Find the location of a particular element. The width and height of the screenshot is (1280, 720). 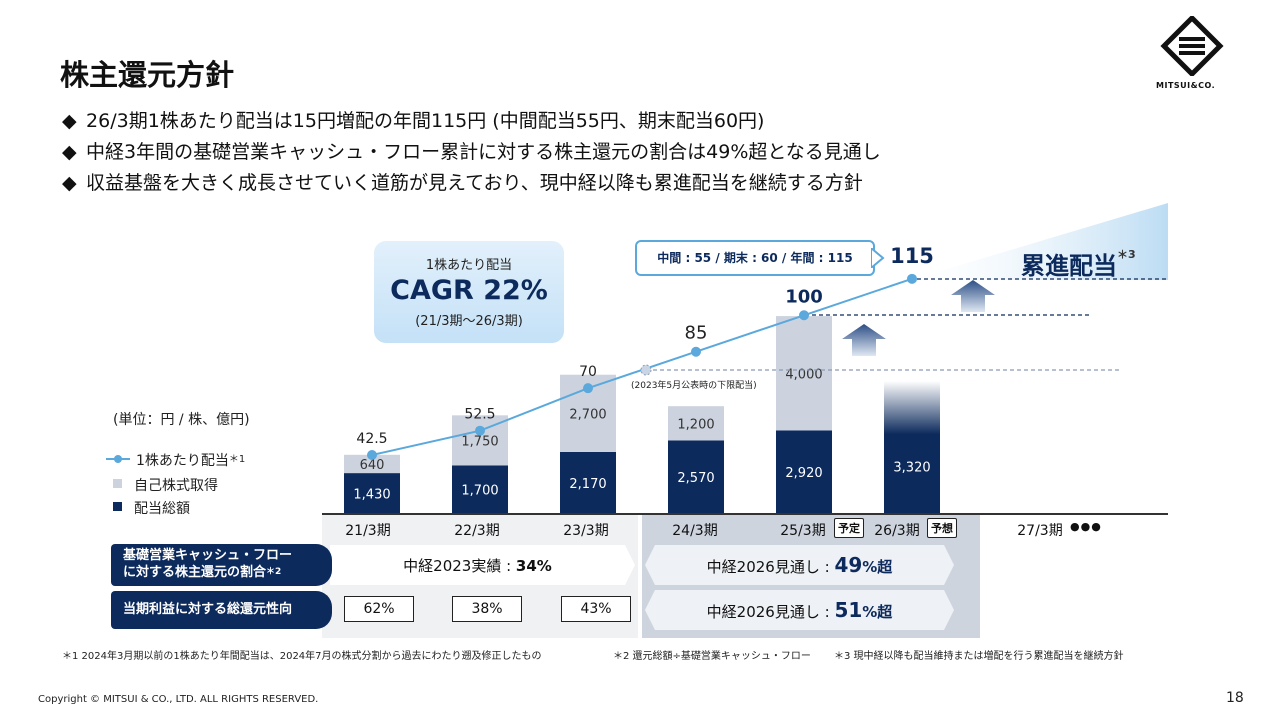

progressive-dividend-label: 累進配当＊3 is located at coordinates (1078, 263).